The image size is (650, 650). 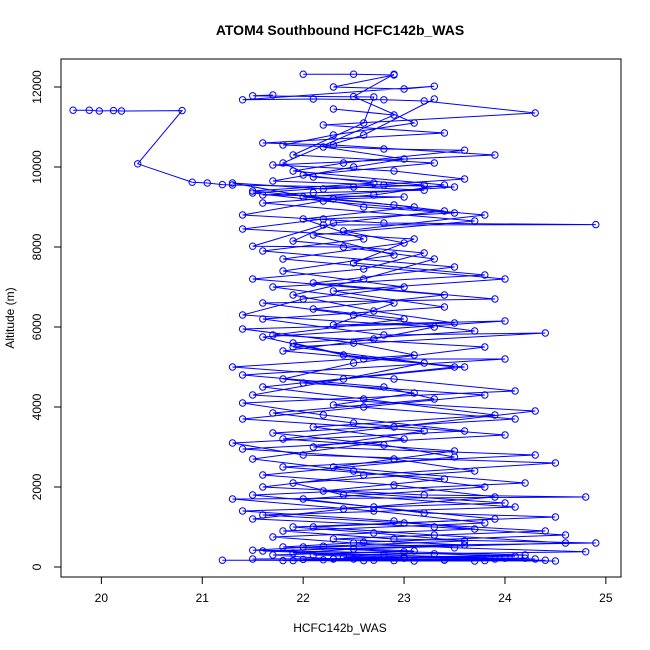 What do you see at coordinates (340, 628) in the screenshot?
I see `x-axis-label: HCFC142b_WAS` at bounding box center [340, 628].